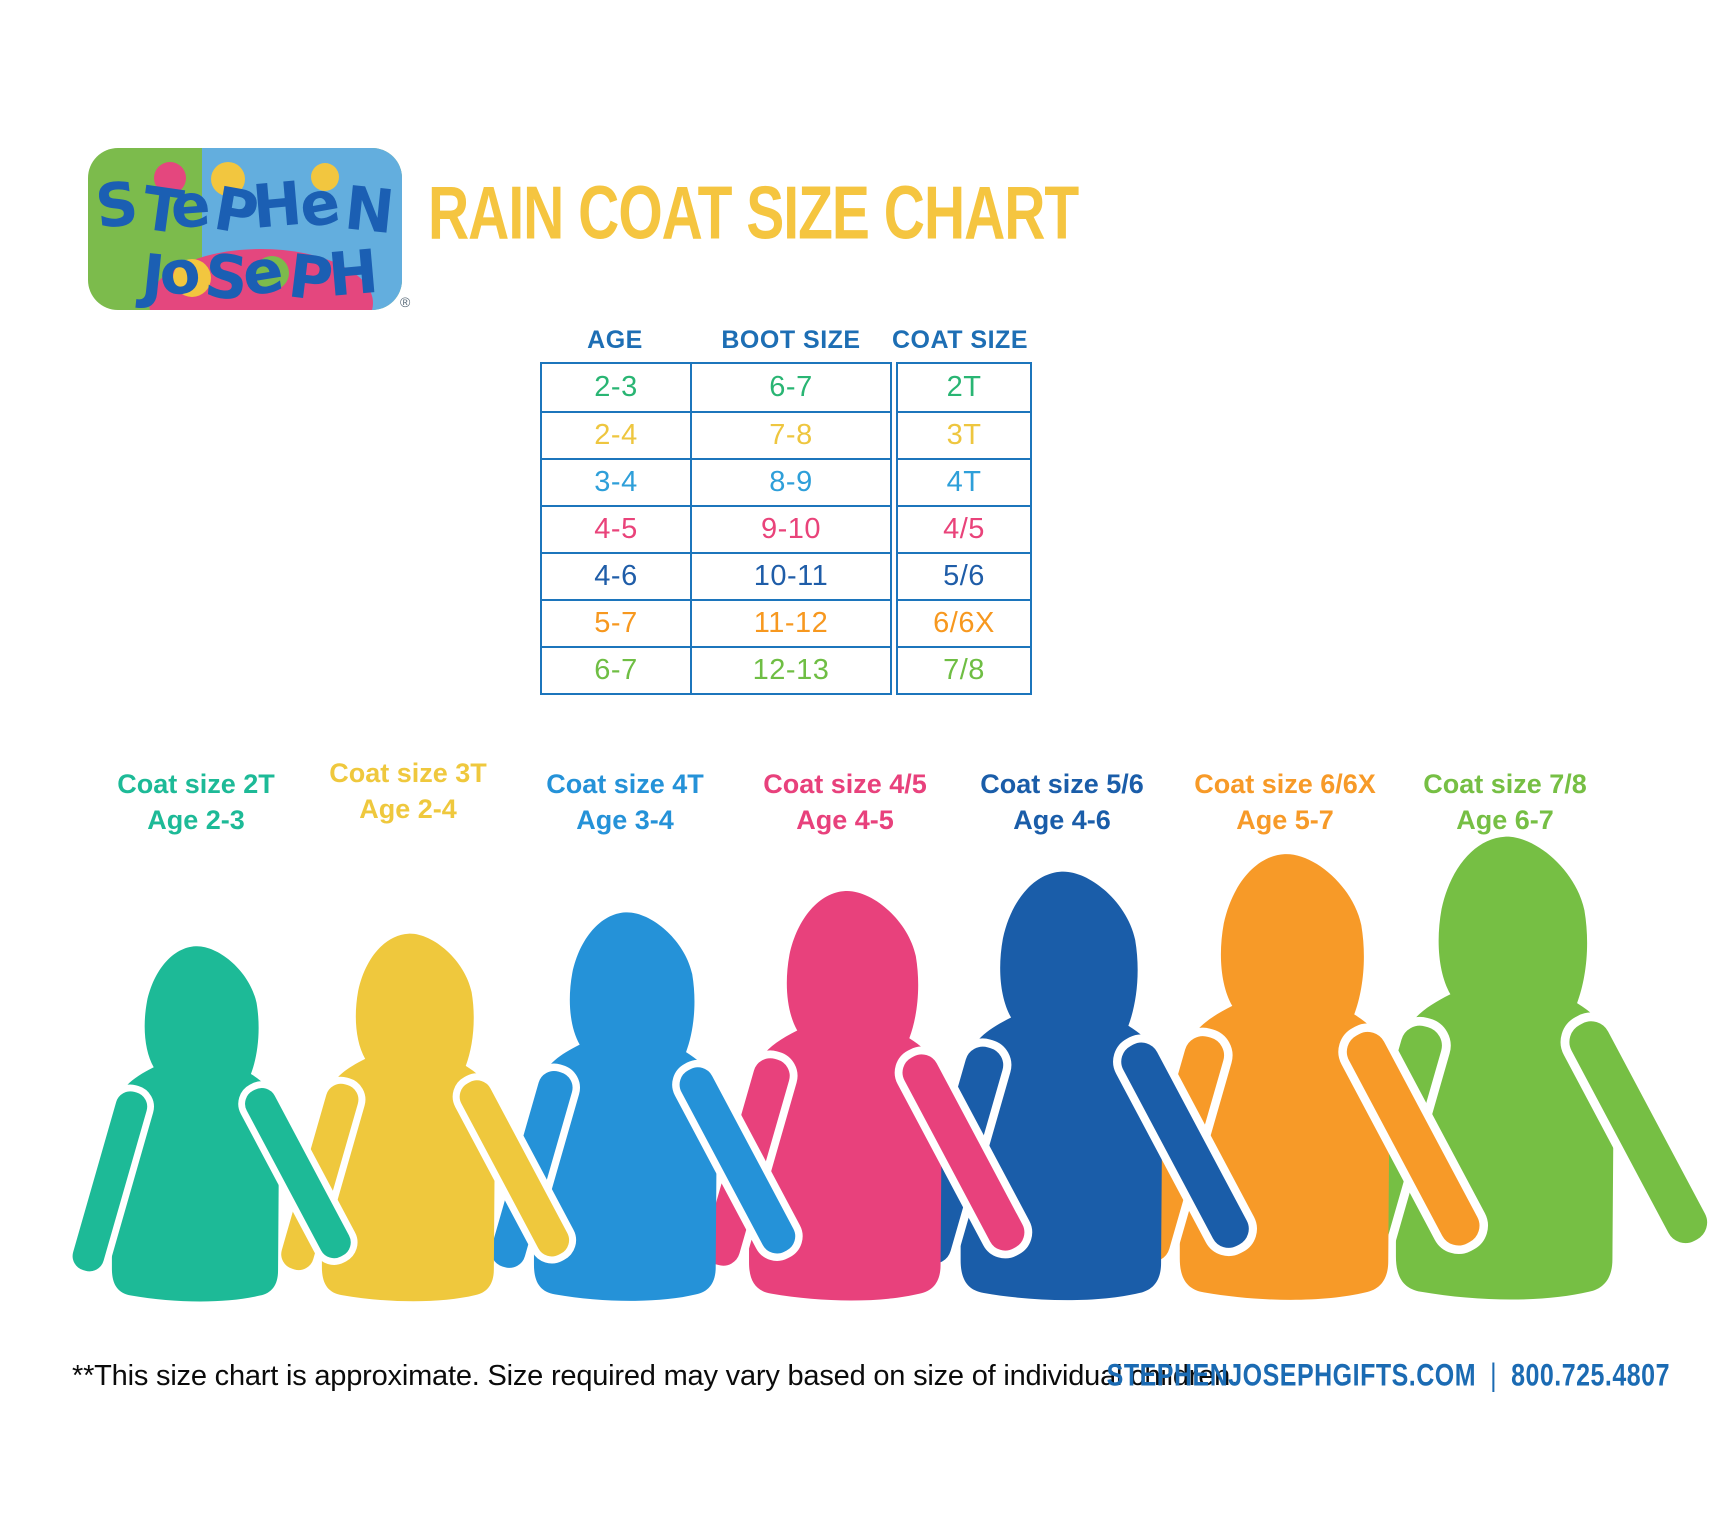  Describe the element at coordinates (625, 802) in the screenshot. I see `coat-label: Coat size 4T Age 3-4` at that location.